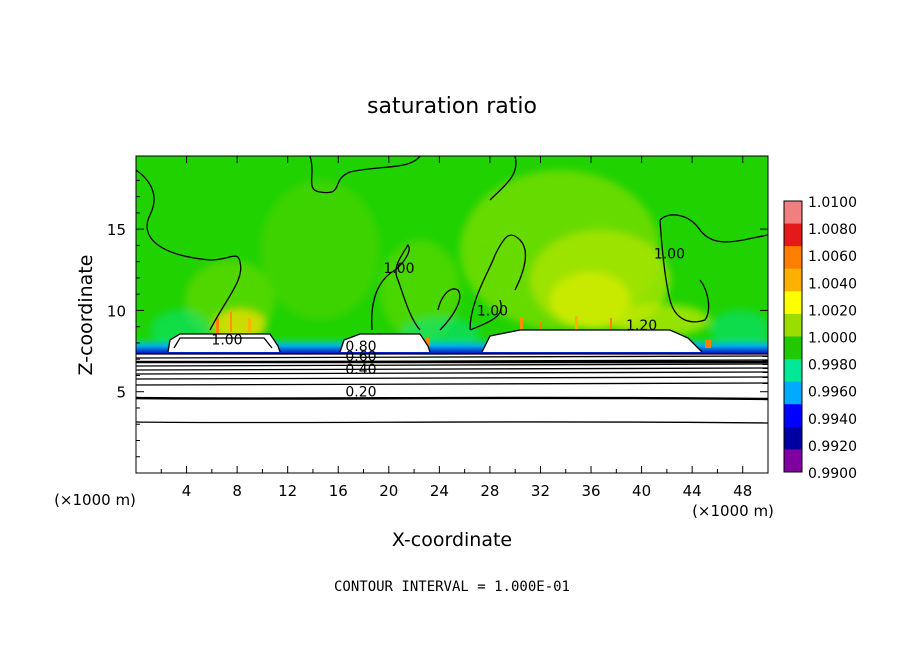 The width and height of the screenshot is (904, 654). I want to click on y-tick-label: 5, so click(121, 393).